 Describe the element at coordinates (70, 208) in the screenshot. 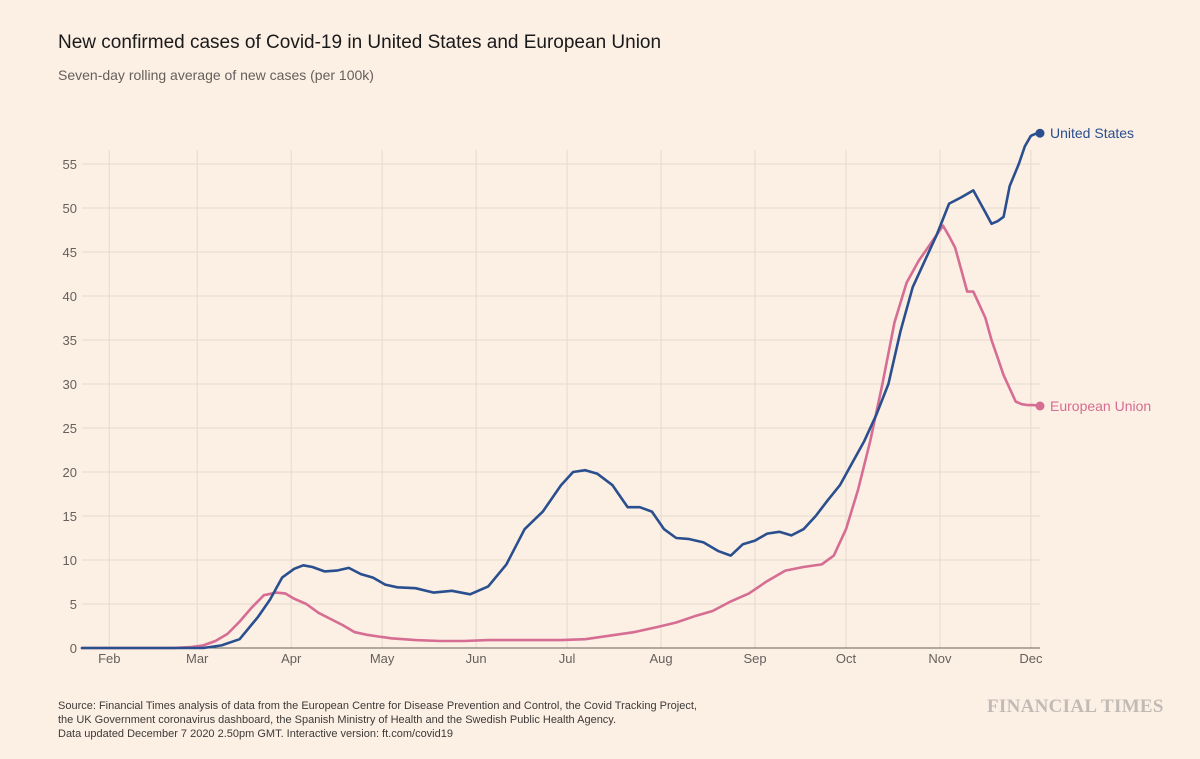

I see `y-tick-label: 50` at that location.